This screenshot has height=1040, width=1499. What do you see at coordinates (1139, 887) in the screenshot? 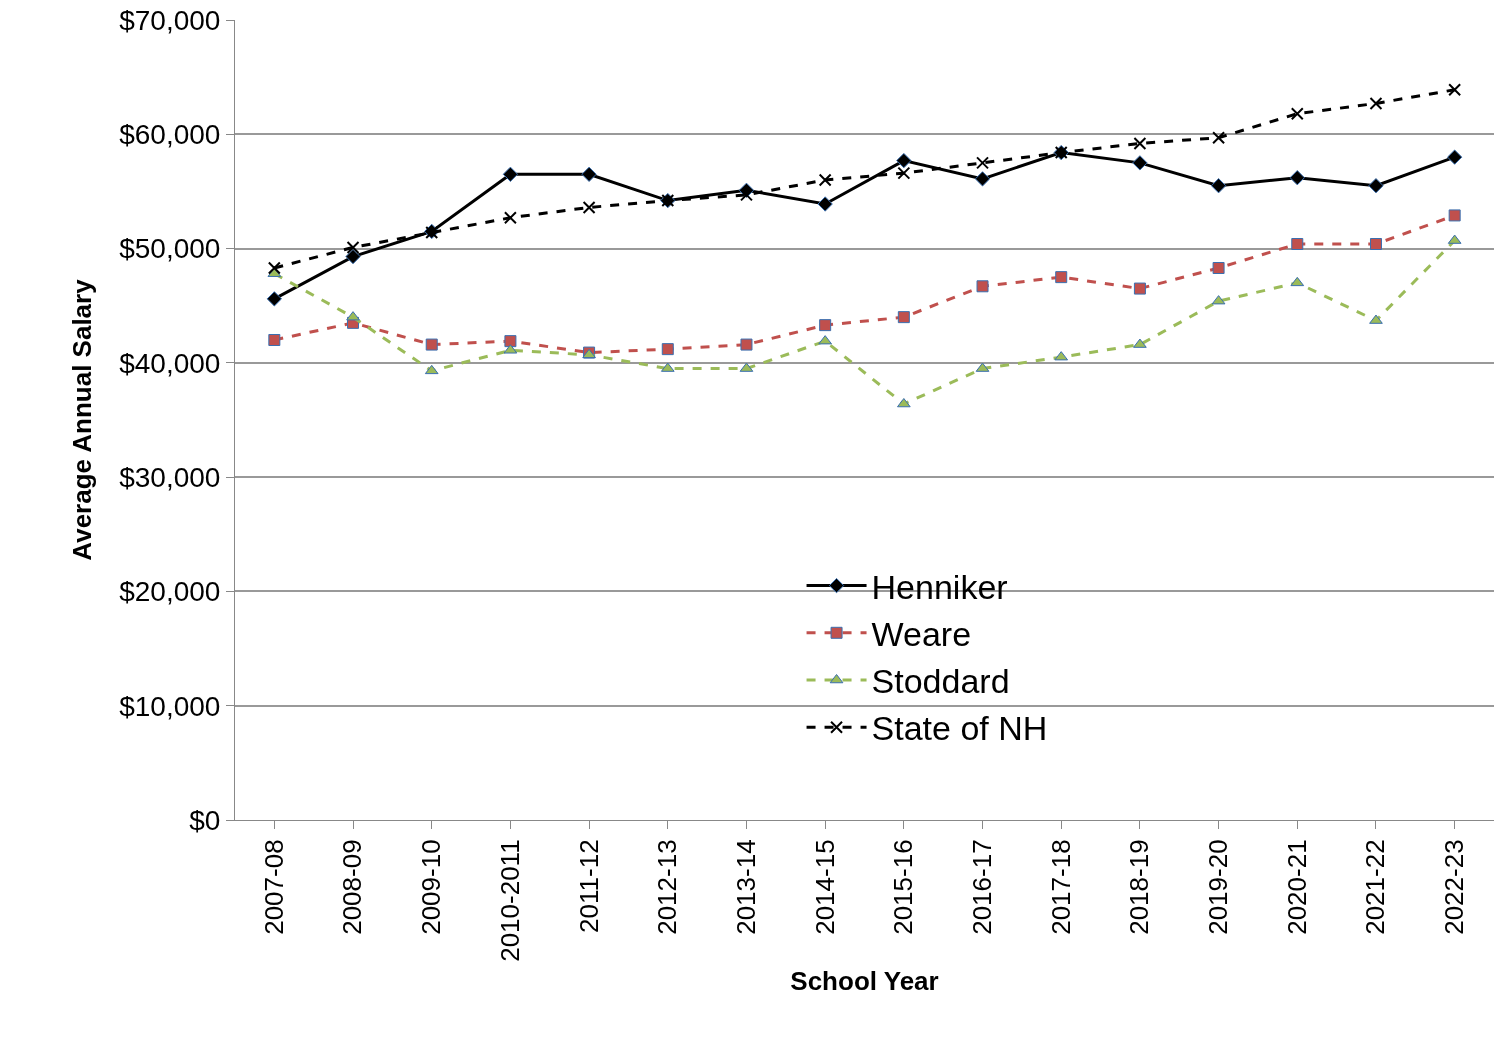
I see `x-tick-label: 2018-19` at bounding box center [1139, 887].